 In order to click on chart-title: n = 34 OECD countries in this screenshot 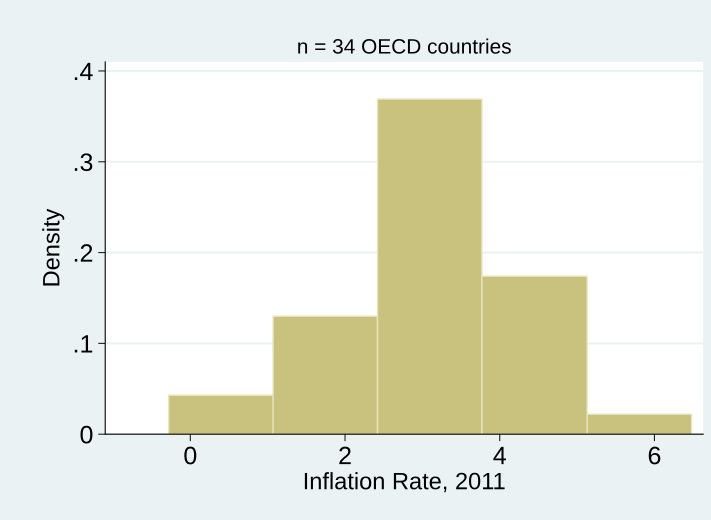, I will do `click(404, 46)`.